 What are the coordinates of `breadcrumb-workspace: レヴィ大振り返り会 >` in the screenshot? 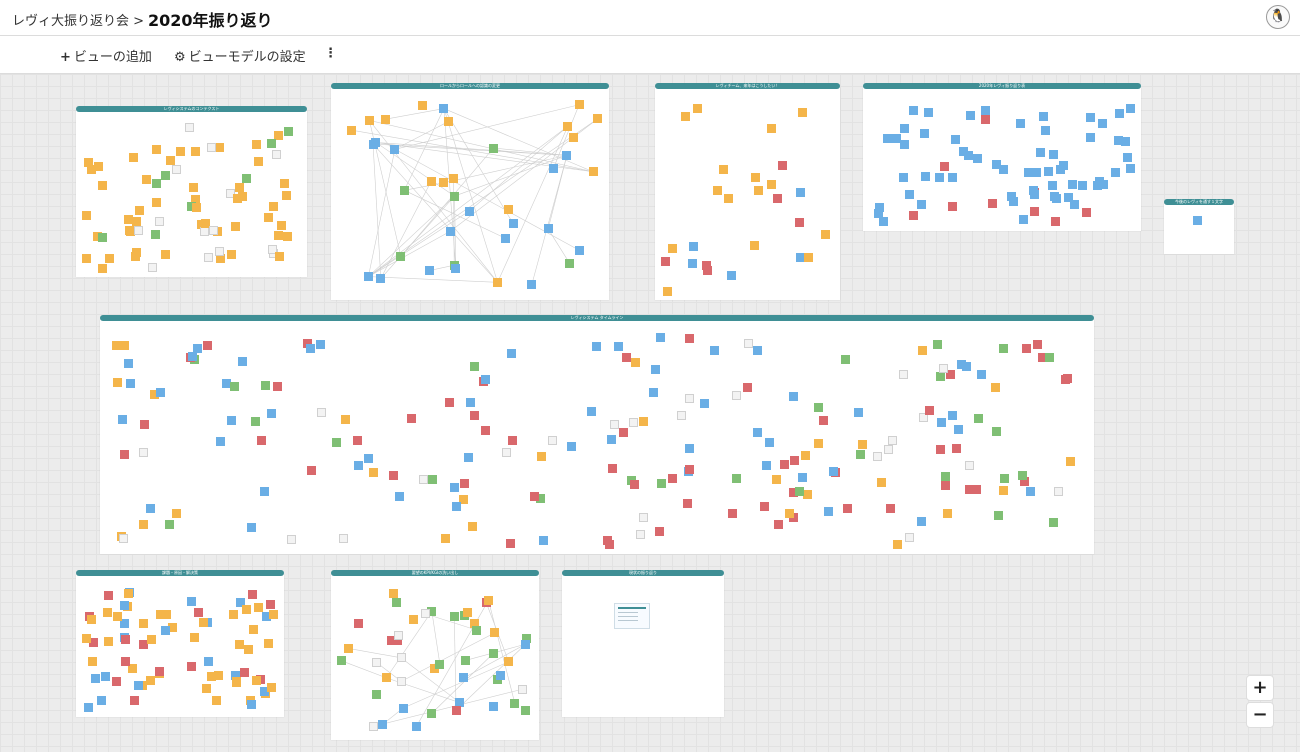 It's located at (78, 21).